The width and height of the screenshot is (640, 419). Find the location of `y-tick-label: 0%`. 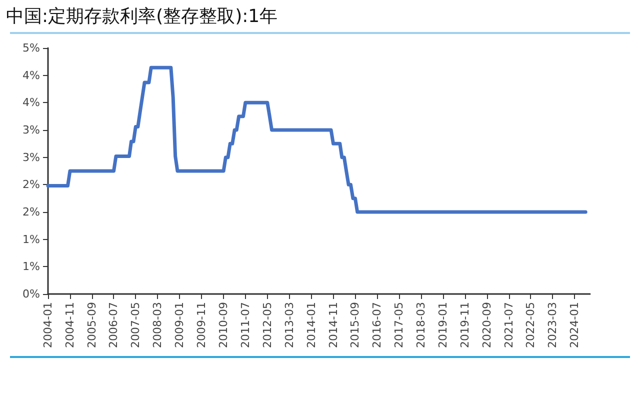

y-tick-label: 0% is located at coordinates (31, 294).